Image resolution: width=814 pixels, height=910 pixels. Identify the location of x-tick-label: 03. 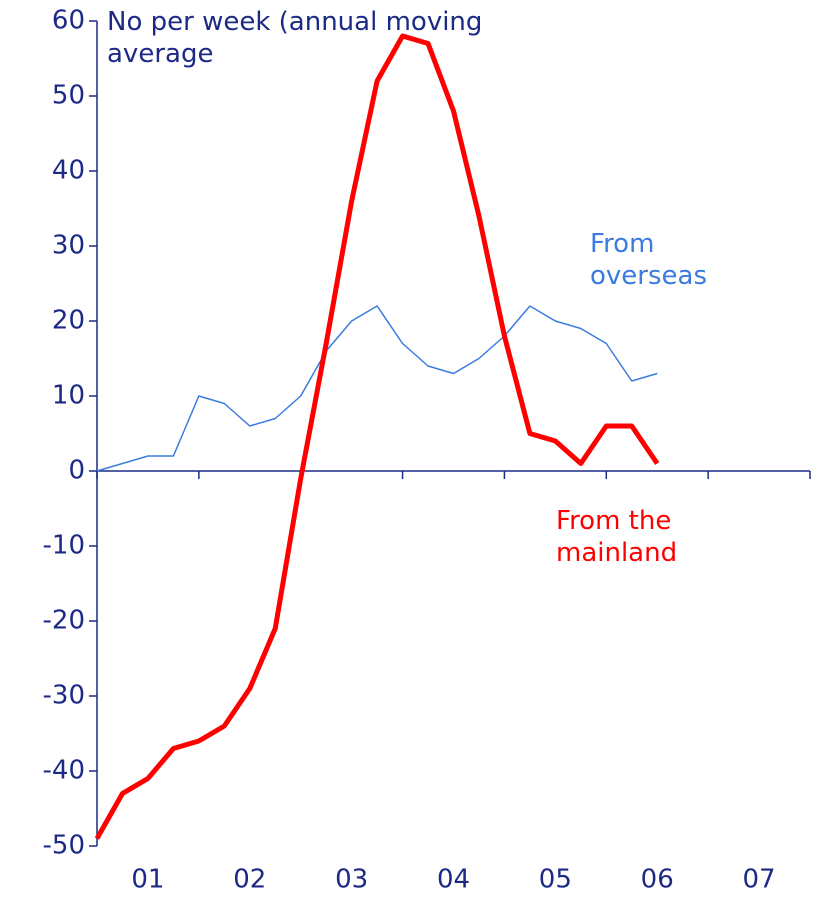
(351, 880).